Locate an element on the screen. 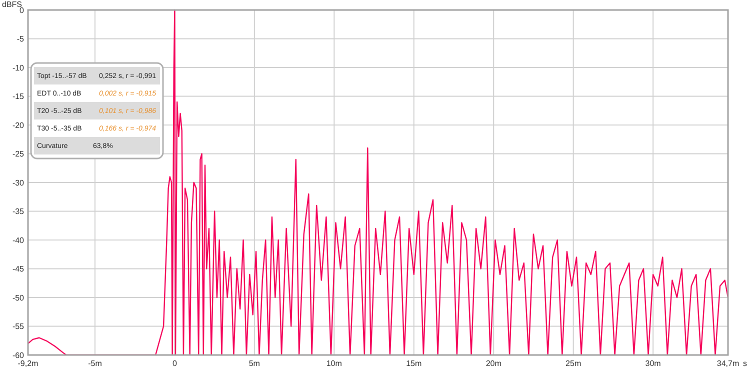 Image resolution: width=750 pixels, height=369 pixels. y-tick-label: -60 is located at coordinates (18, 355).